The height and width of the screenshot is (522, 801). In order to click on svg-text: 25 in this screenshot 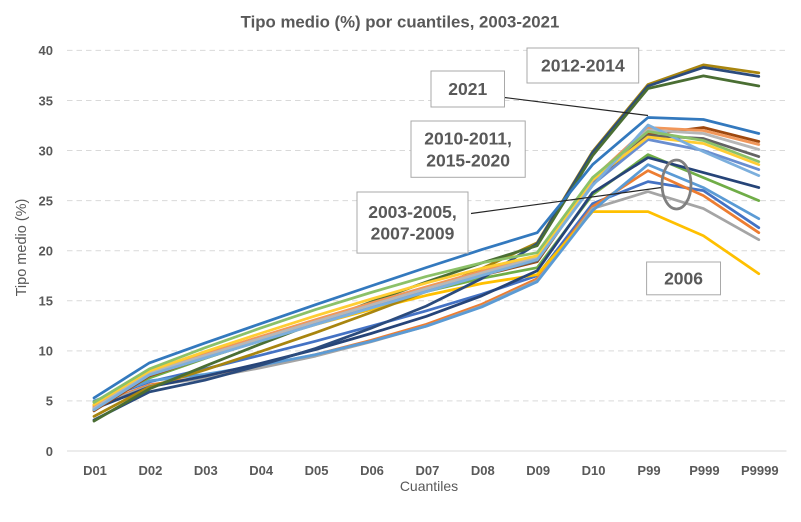, I will do `click(46, 200)`.